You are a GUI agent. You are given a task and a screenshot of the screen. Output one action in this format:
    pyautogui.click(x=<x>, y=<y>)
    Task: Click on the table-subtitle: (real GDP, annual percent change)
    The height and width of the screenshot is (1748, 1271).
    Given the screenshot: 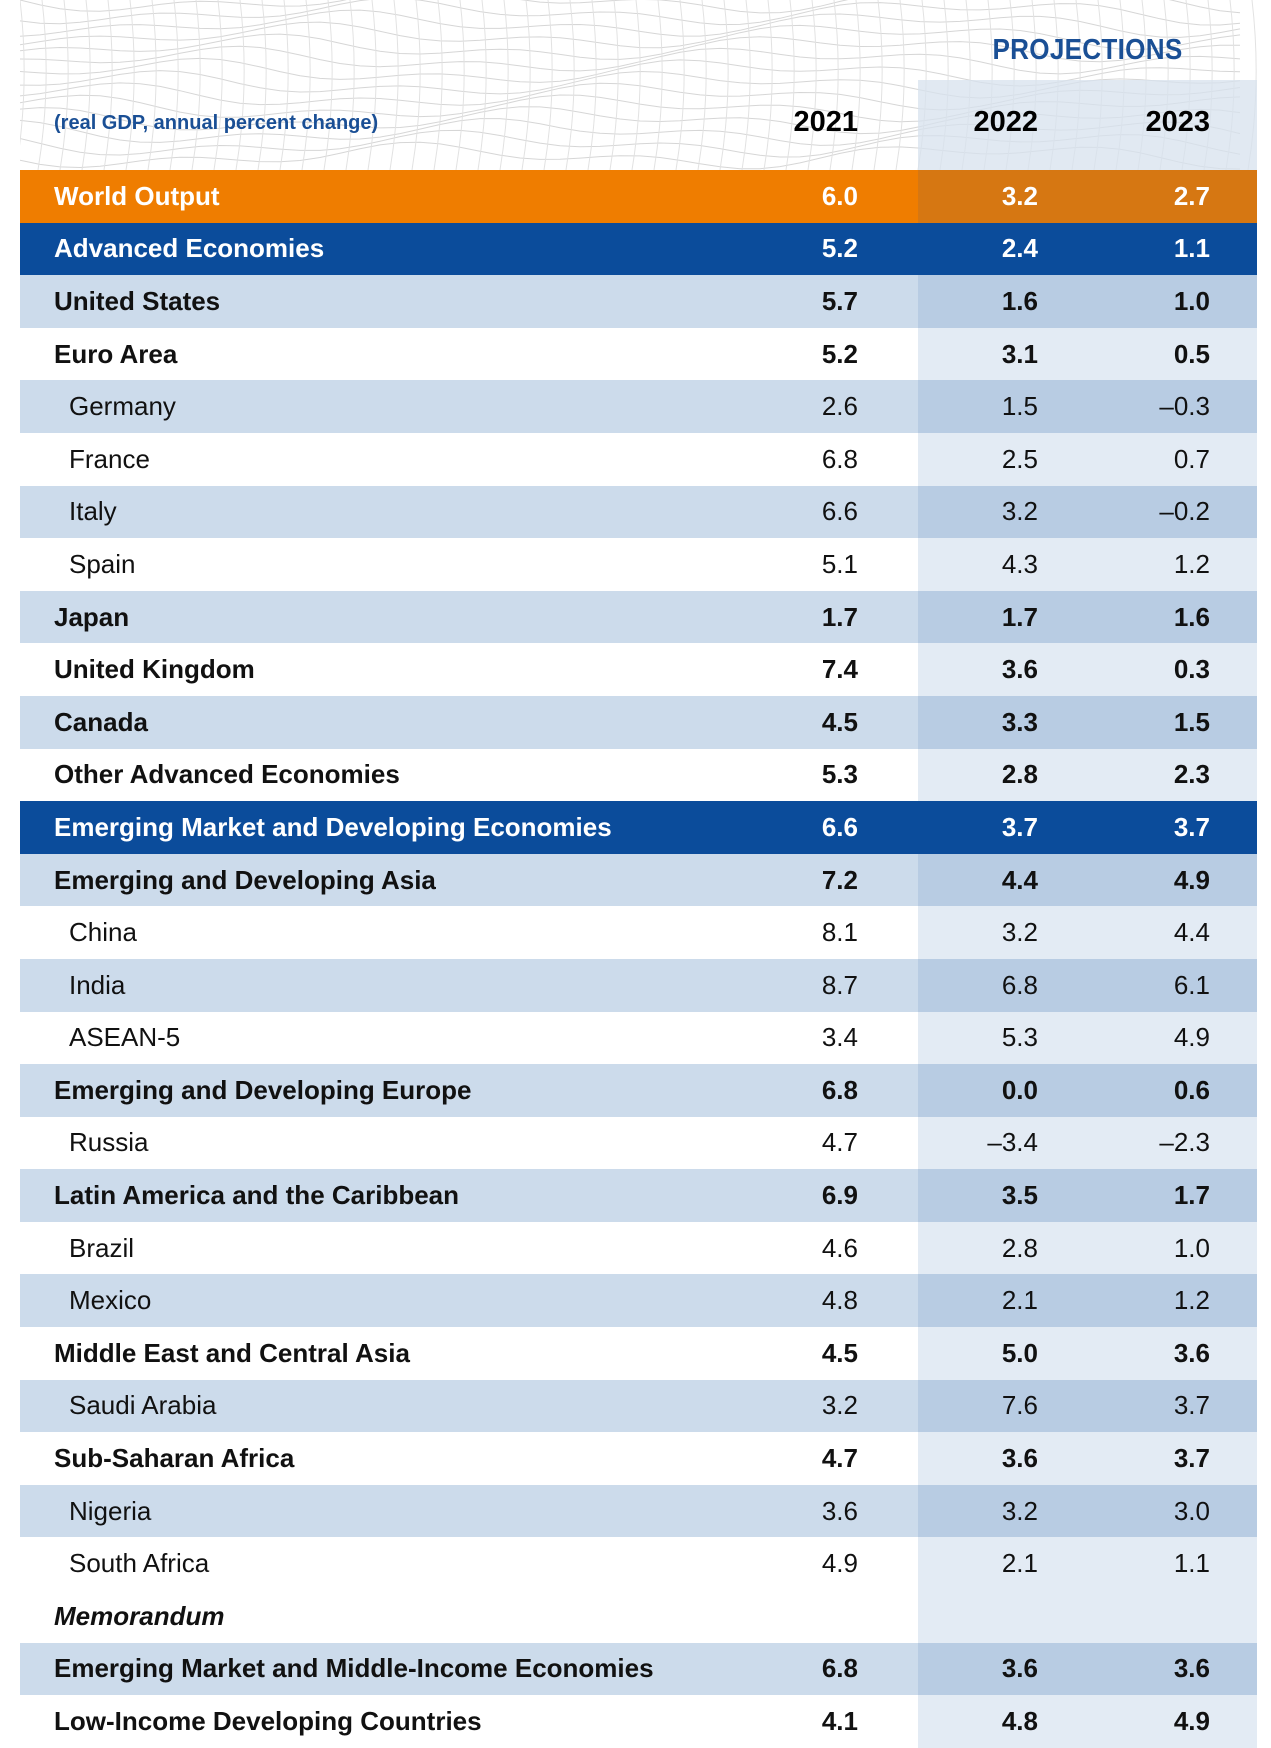 What is the action you would take?
    pyautogui.click(x=216, y=123)
    